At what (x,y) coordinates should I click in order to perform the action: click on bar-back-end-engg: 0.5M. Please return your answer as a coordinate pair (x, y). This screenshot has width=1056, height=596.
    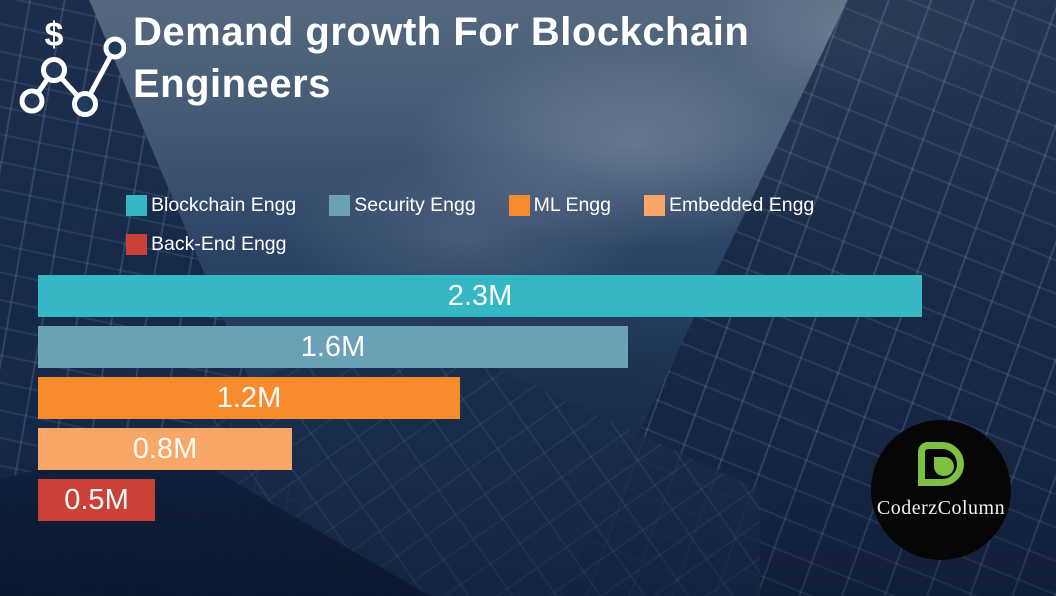
    Looking at the image, I should click on (96, 500).